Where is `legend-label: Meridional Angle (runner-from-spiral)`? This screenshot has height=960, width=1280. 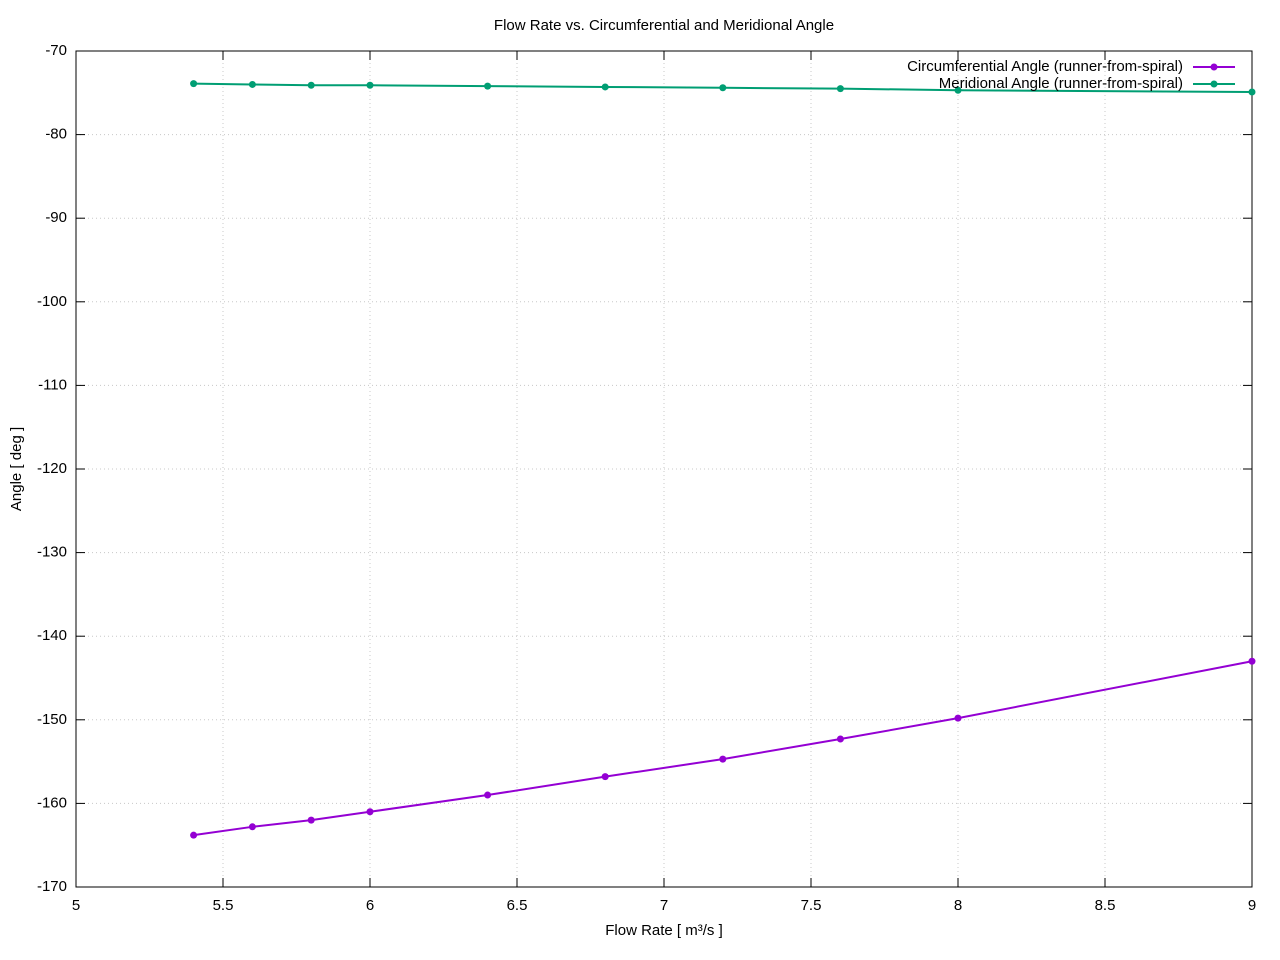
legend-label: Meridional Angle (runner-from-spiral) is located at coordinates (1061, 83).